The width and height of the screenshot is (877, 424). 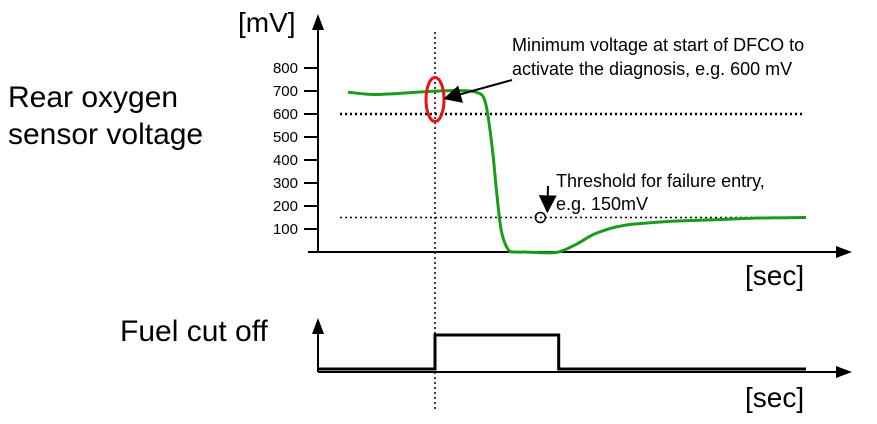 What do you see at coordinates (318, 326) in the screenshot?
I see `y-axis-arrow-bottom` at bounding box center [318, 326].